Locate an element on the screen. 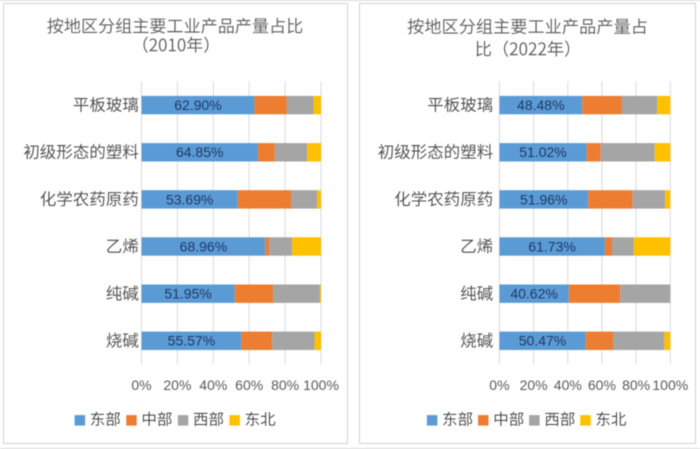  svg-text: 40.62% is located at coordinates (533, 294).